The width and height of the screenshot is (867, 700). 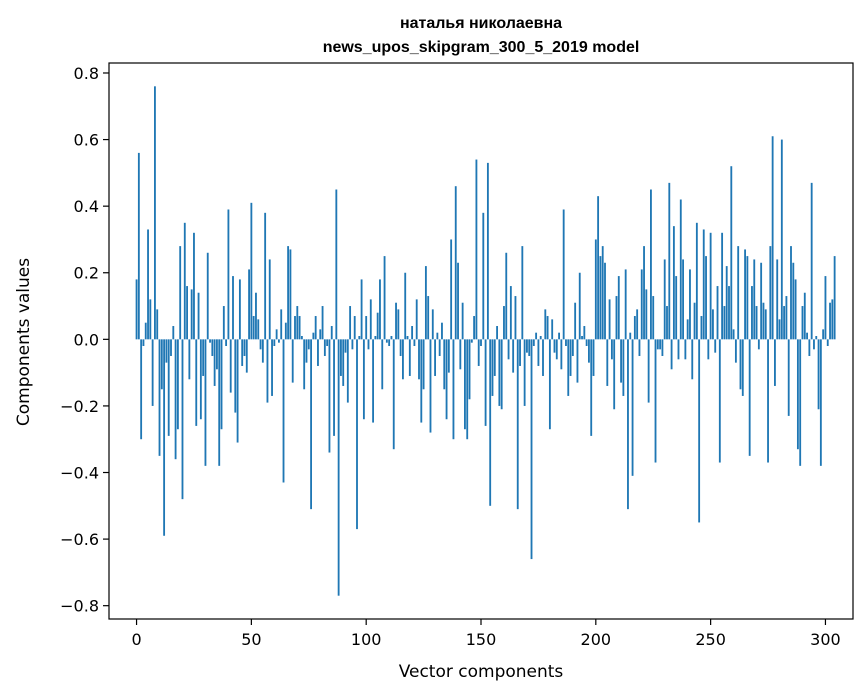 What do you see at coordinates (481, 47) in the screenshot?
I see `chart-title-line2: news_upos_skipgram_300_5_2019 model` at bounding box center [481, 47].